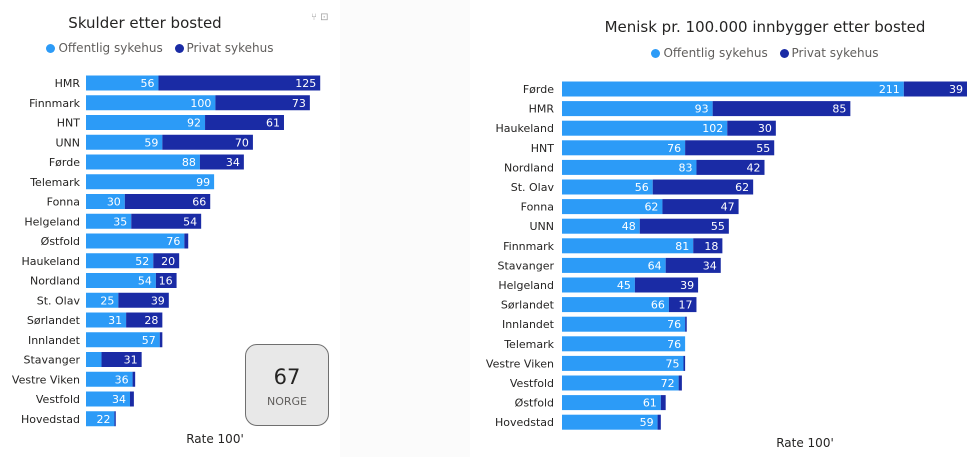 This screenshot has height=457, width=980. Describe the element at coordinates (103, 419) in the screenshot. I see `data-label-public: 22` at that location.